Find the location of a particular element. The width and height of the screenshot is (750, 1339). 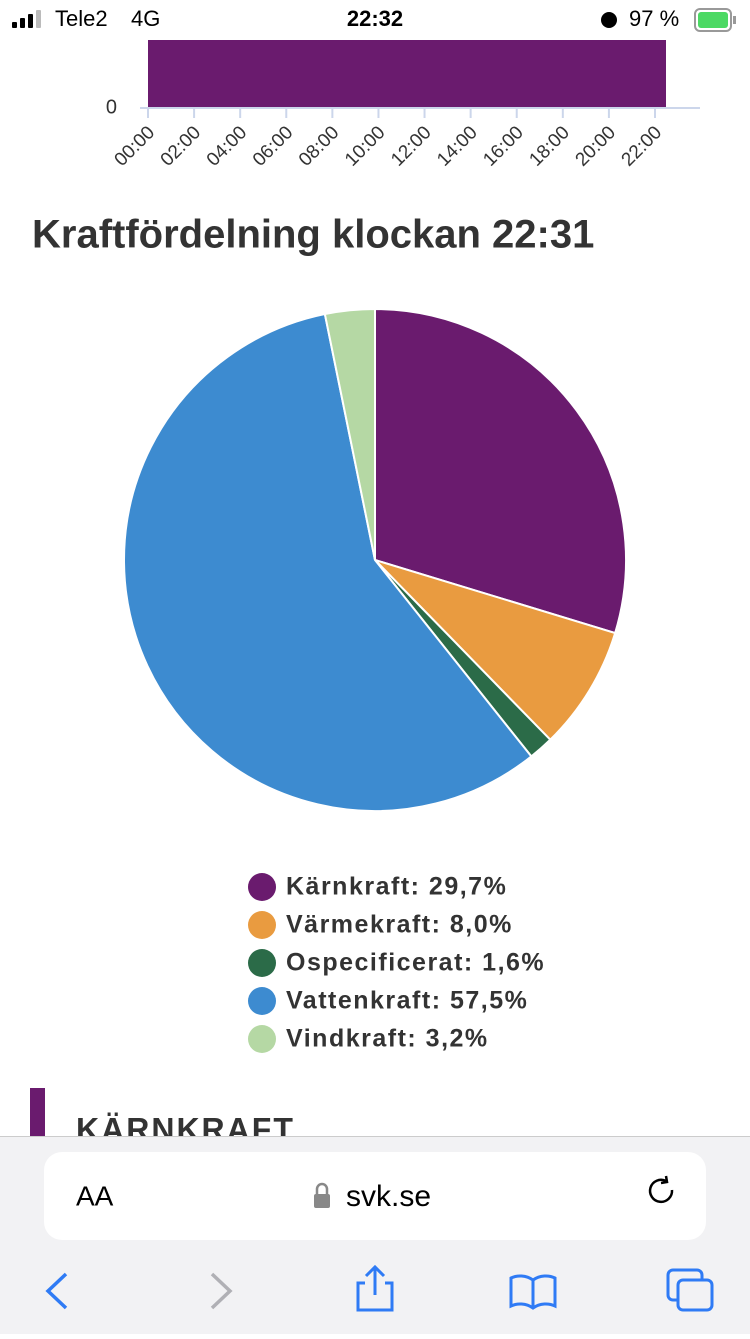

bar-area is located at coordinates (407, 73).